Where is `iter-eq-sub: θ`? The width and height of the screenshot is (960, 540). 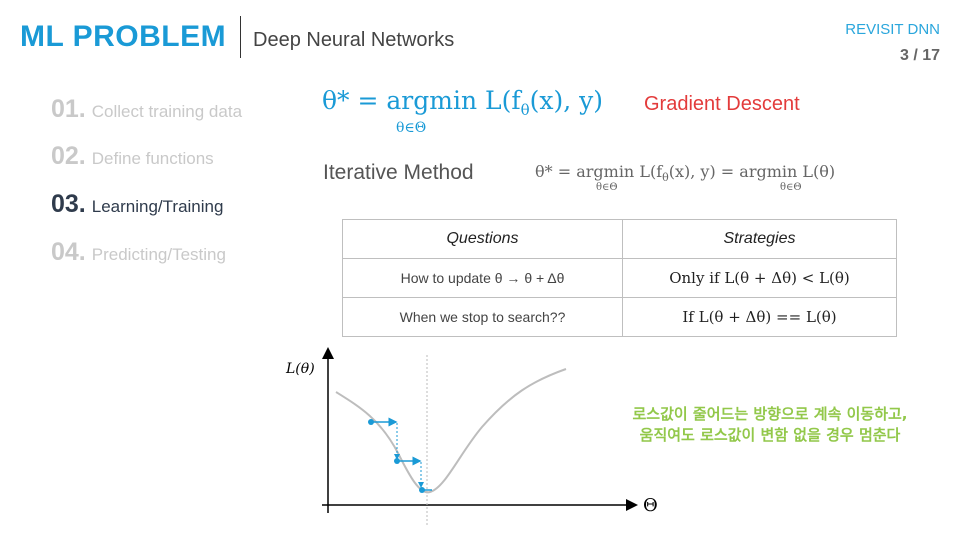
iter-eq-sub: θ is located at coordinates (665, 178).